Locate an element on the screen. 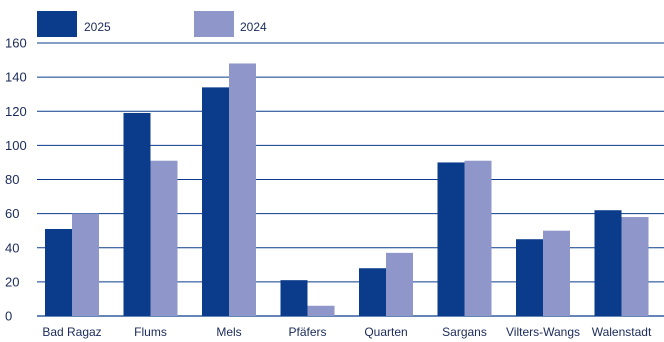 Image resolution: width=664 pixels, height=342 pixels. bar-2025-Flums is located at coordinates (137, 214).